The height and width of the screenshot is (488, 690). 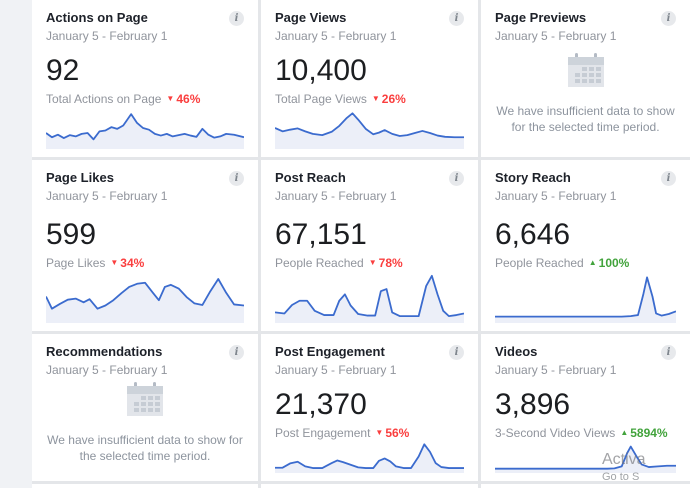 I want to click on card-title: Page Previews, so click(x=541, y=17).